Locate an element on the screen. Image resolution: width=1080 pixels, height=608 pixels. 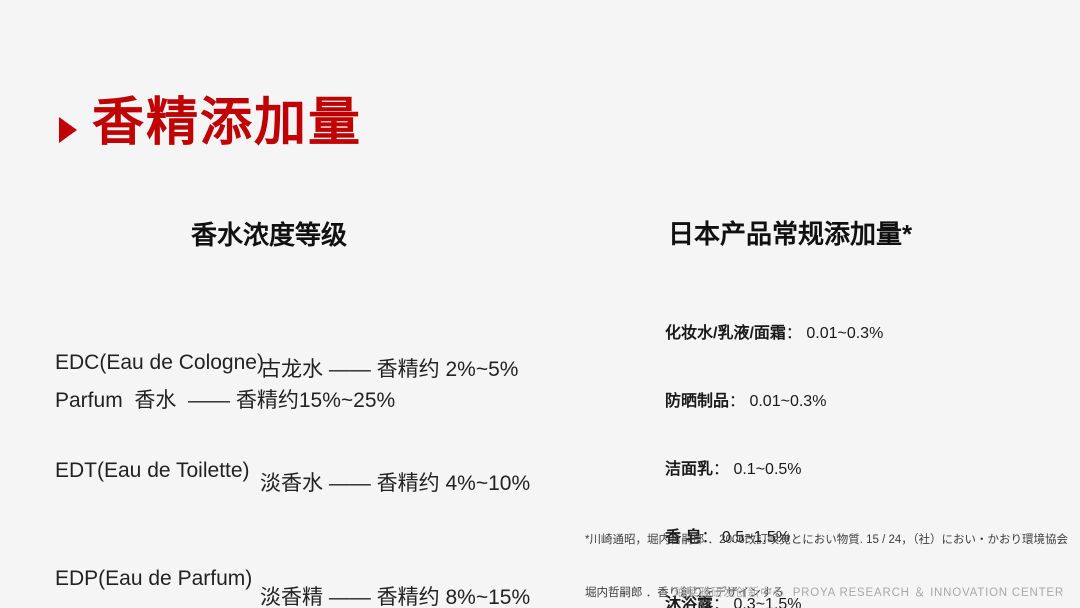
list-item: 沐浴露： 0.3~1.5% is located at coordinates (804, 601).